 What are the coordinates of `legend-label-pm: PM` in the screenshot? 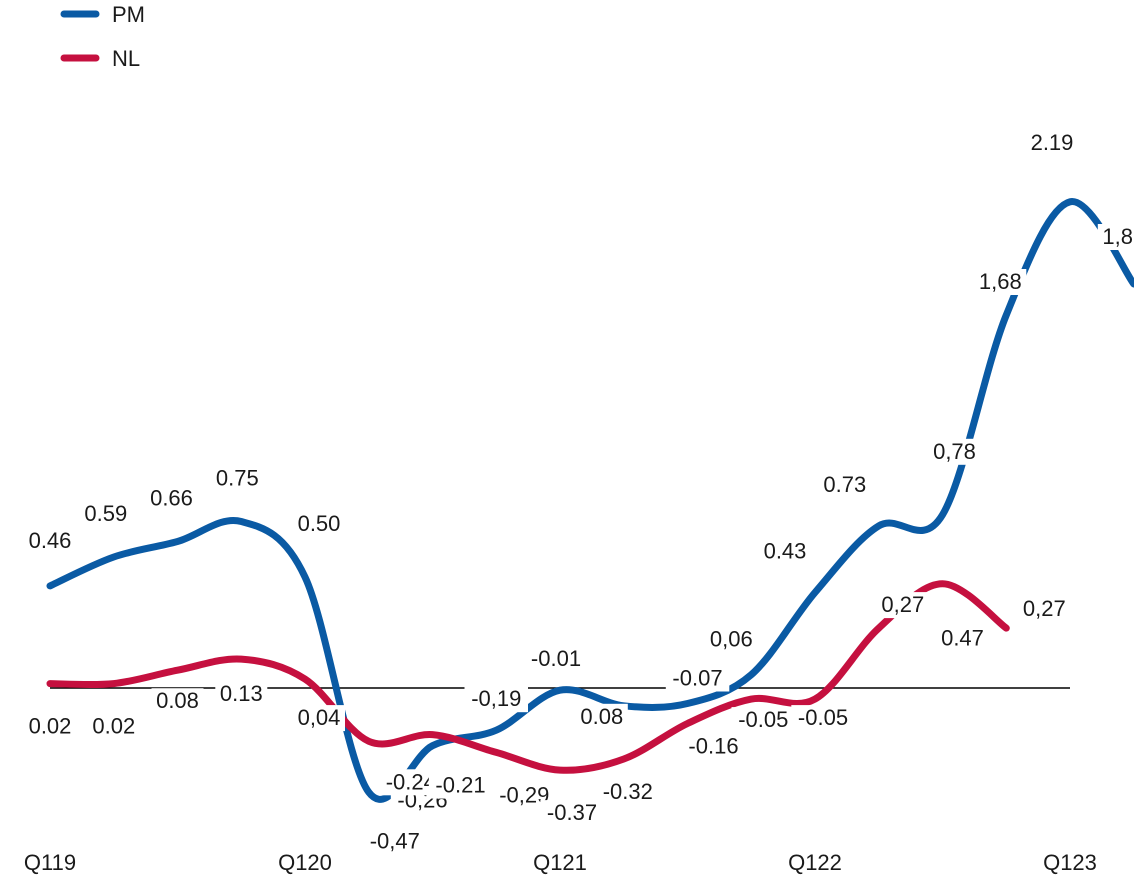 It's located at (128, 14).